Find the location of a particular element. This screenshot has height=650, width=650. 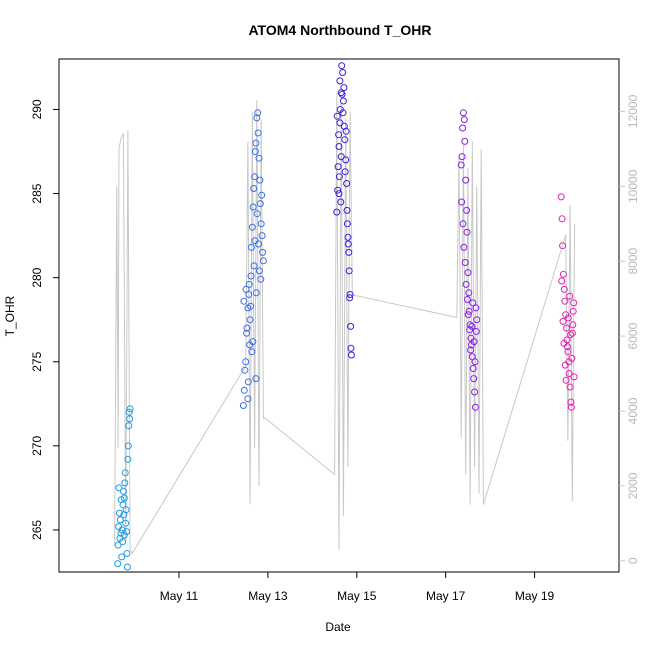

x-tick-label: May 19 is located at coordinates (535, 596).